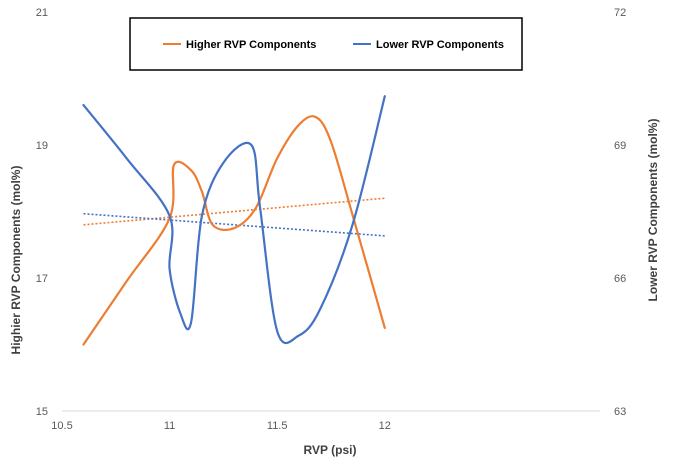 Image resolution: width=683 pixels, height=466 pixels. I want to click on legend-box, so click(326, 44).